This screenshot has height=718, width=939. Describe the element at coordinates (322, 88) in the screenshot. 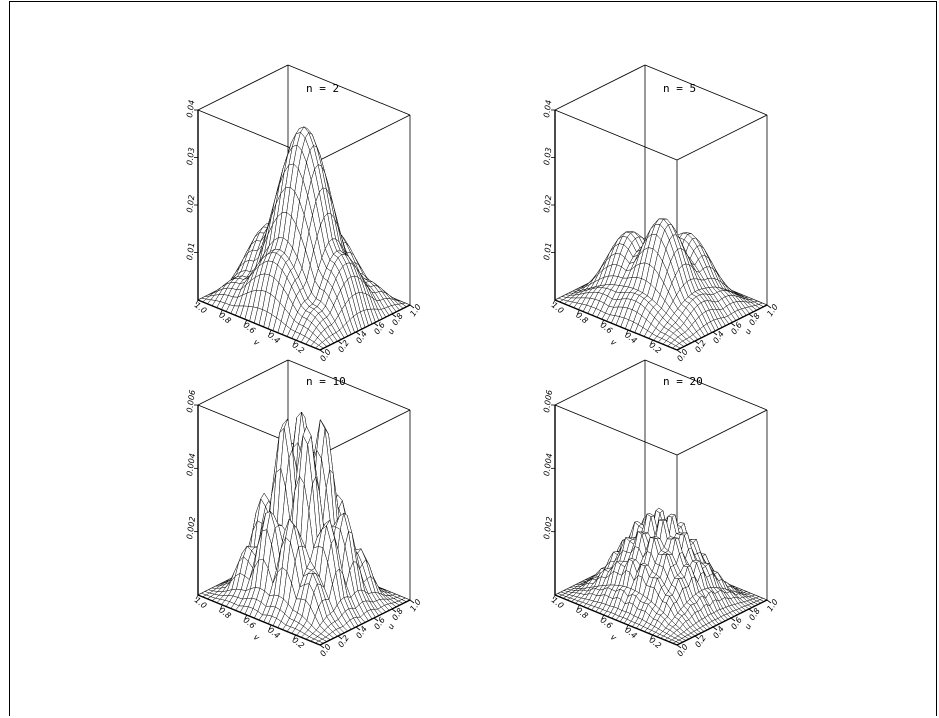

I see `panel-title: n = 2` at that location.